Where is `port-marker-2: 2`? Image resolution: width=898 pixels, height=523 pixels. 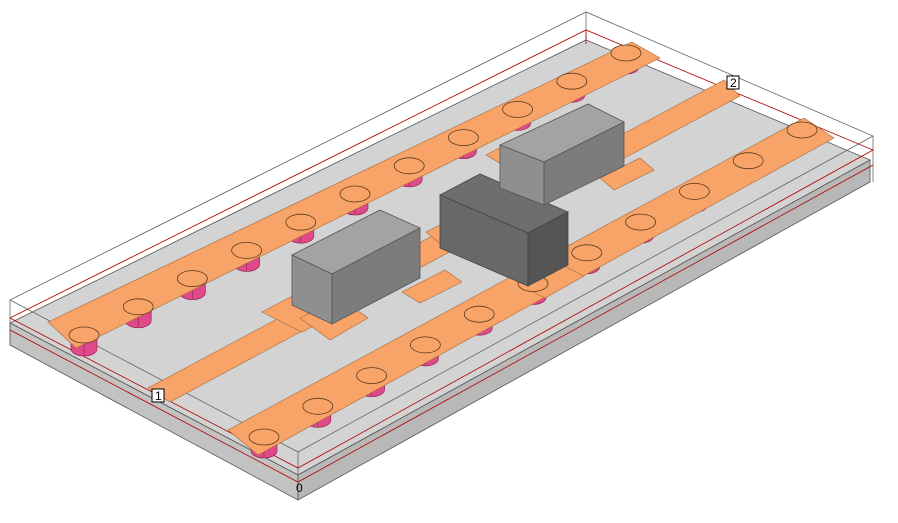 port-marker-2: 2 is located at coordinates (733, 82).